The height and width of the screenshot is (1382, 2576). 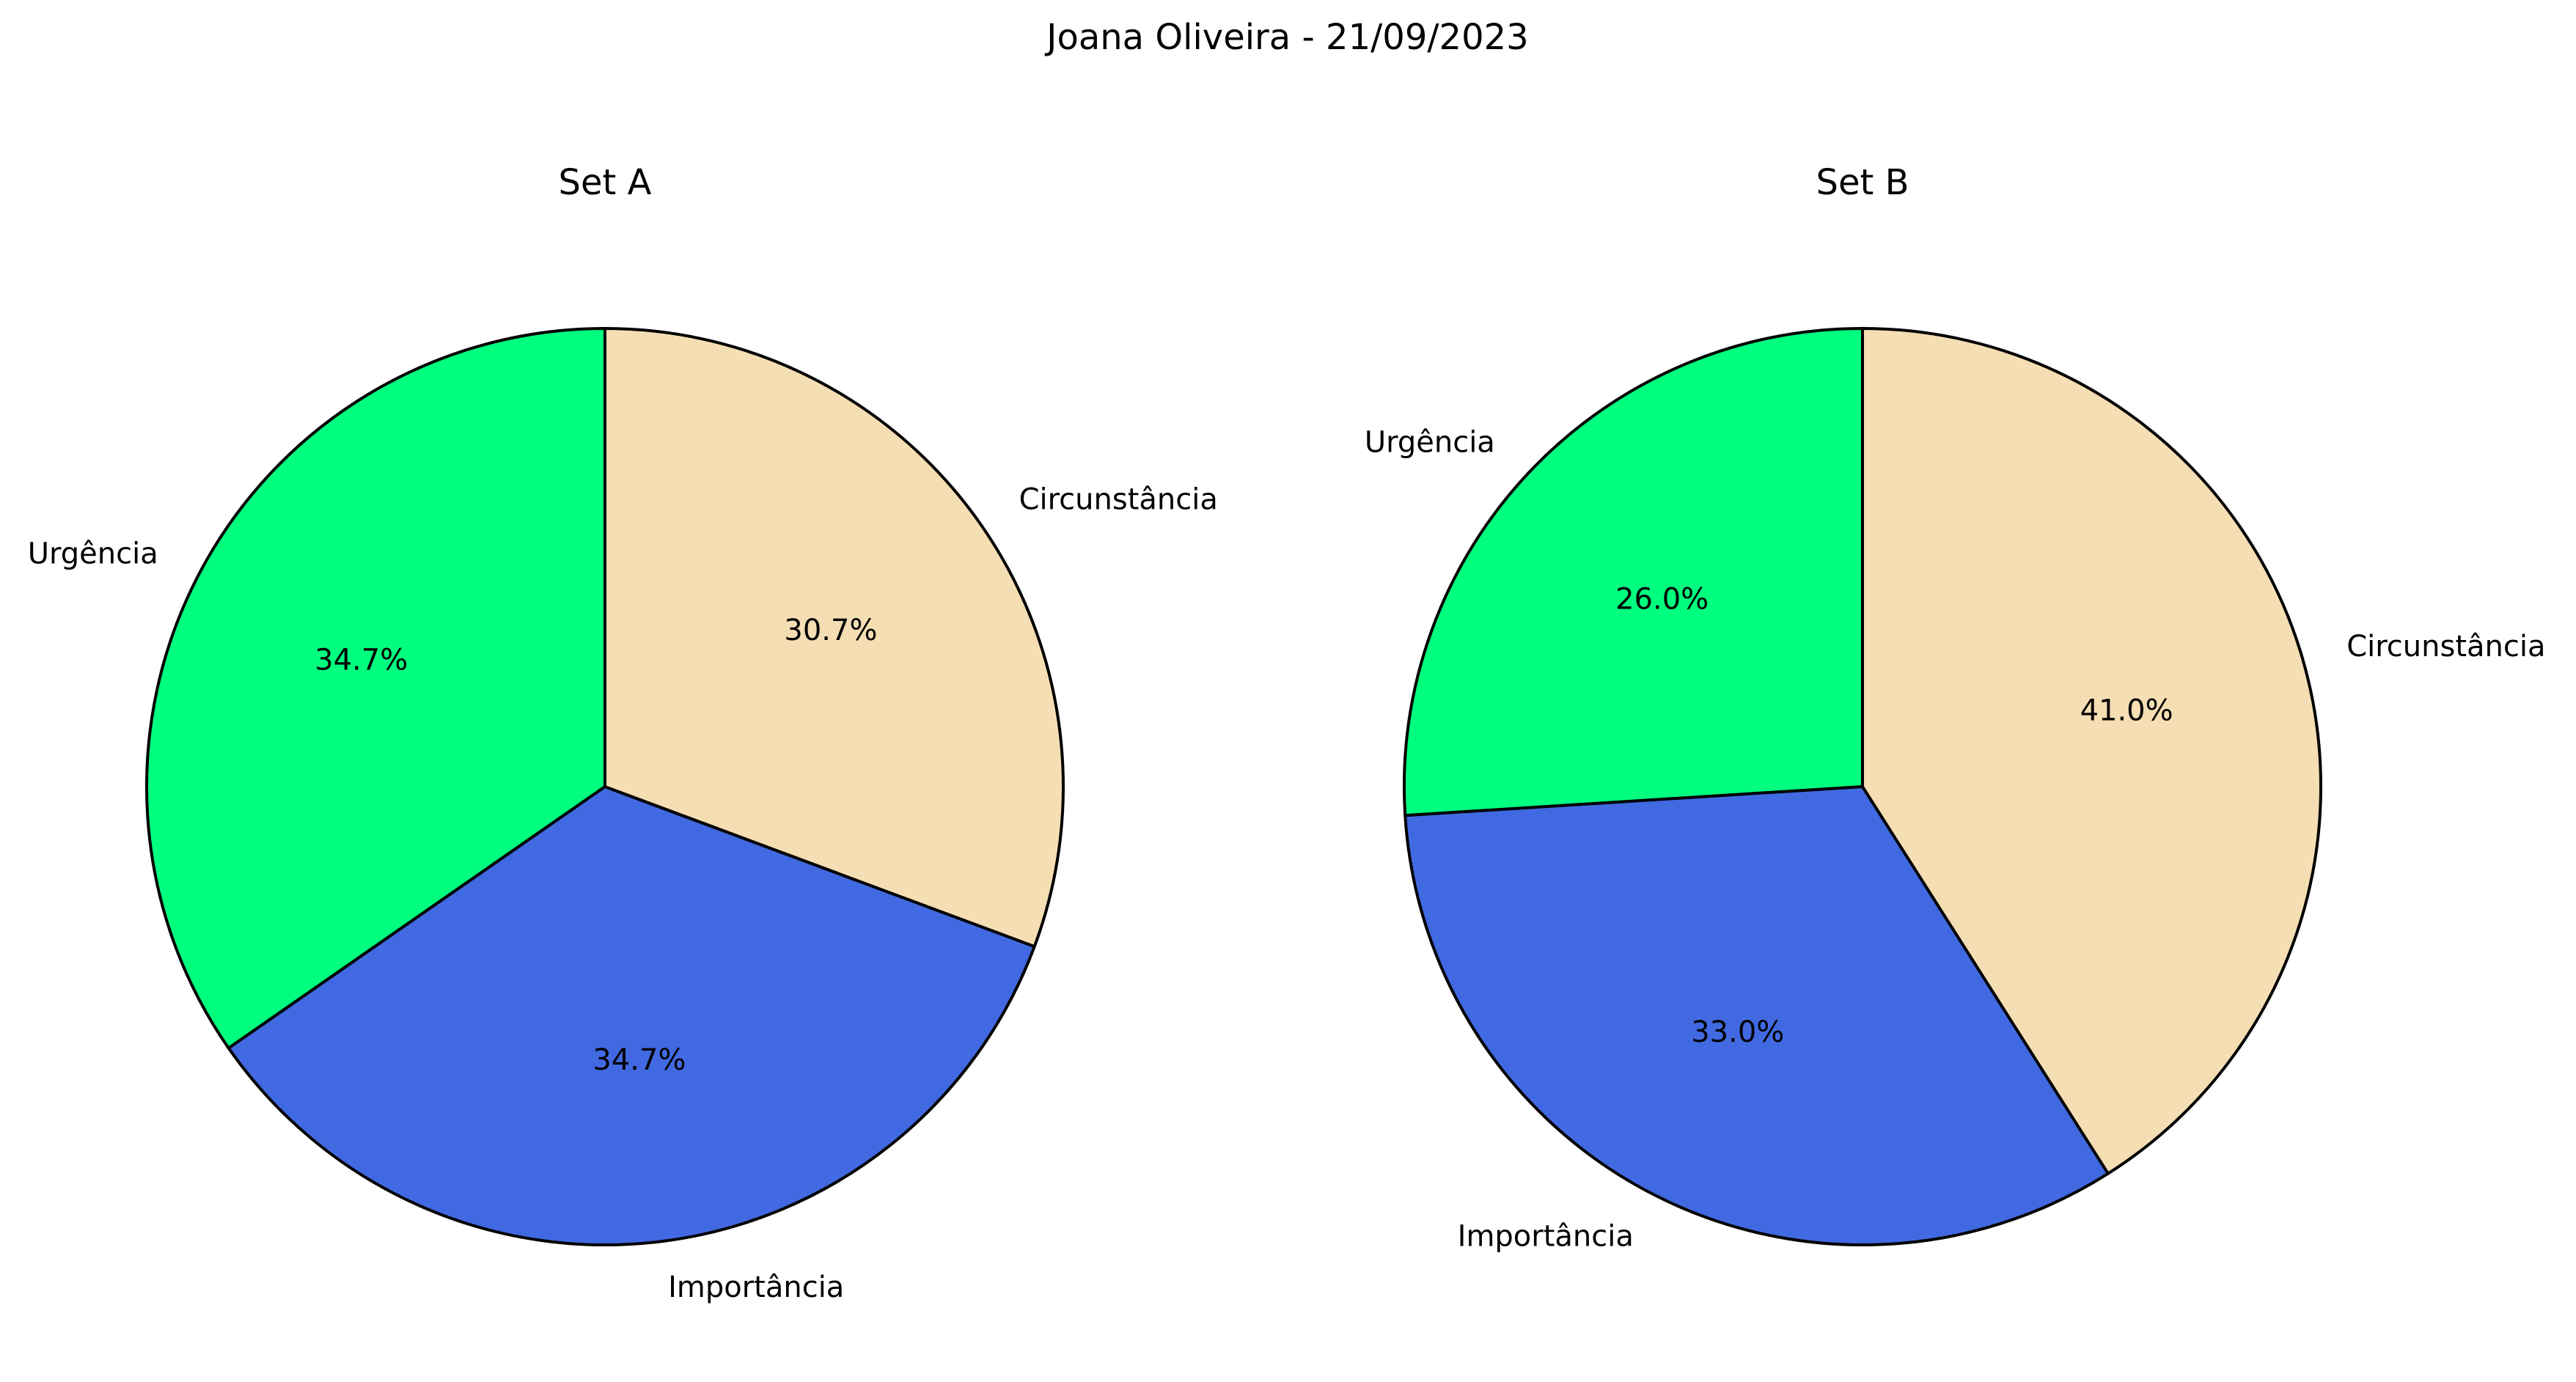 I want to click on pie-slice-label-importancia-set-b: Importância, so click(x=1546, y=1237).